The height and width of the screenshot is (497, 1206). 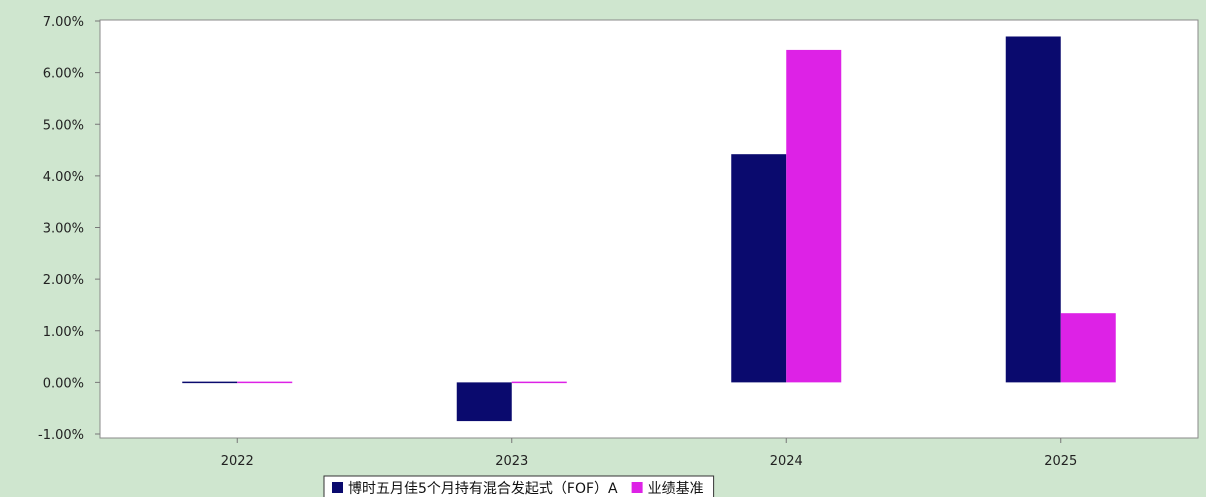 I want to click on x-axis: 2022 2023 2024 2025, so click(x=649, y=453).